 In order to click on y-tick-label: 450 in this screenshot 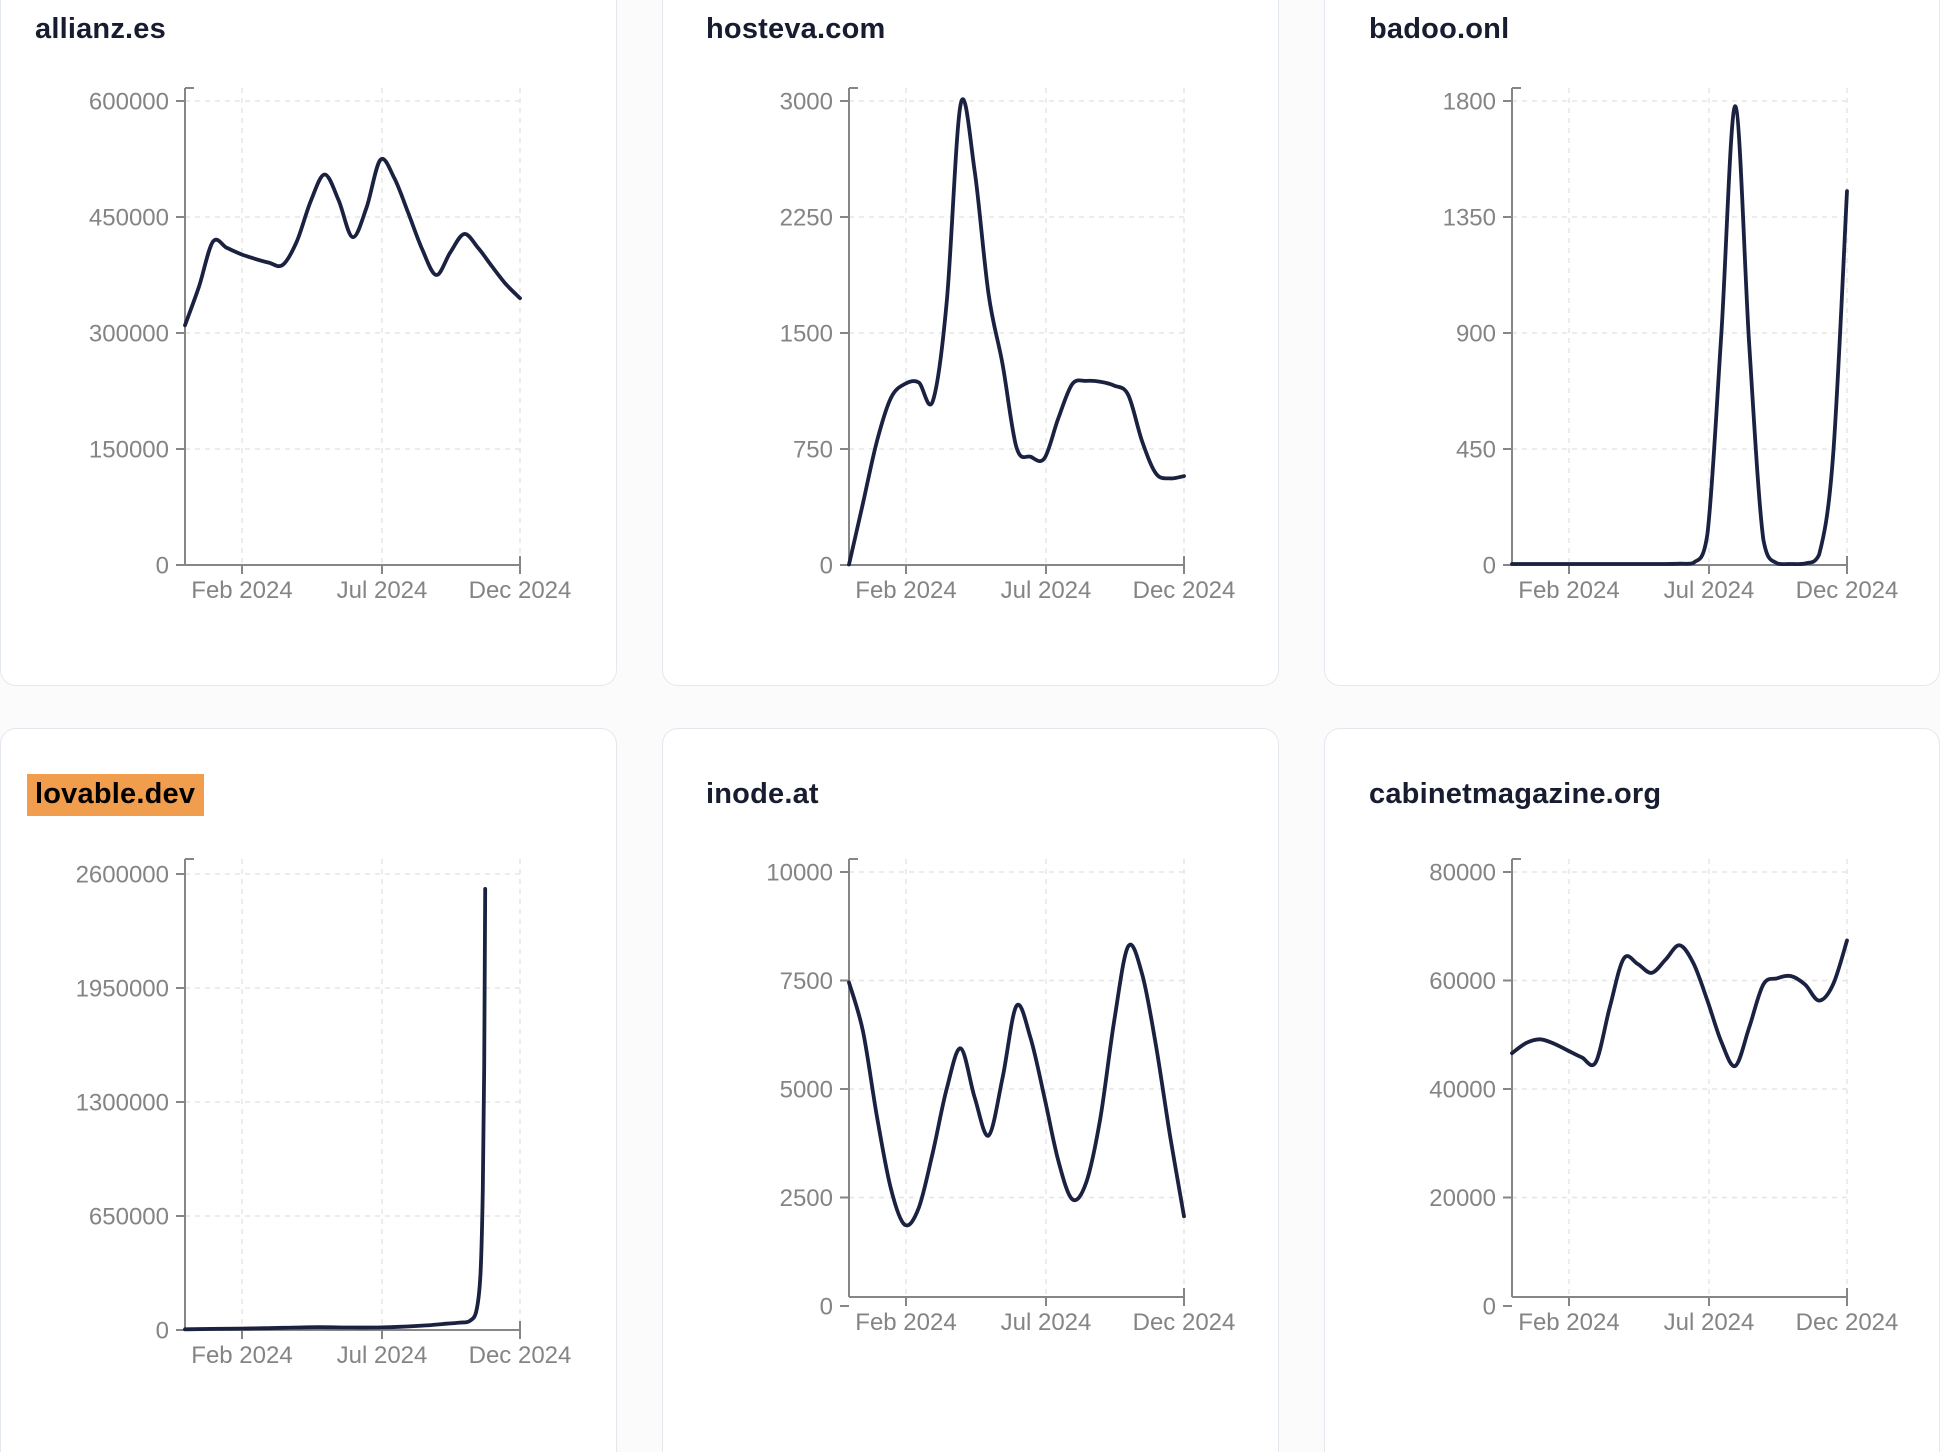, I will do `click(1476, 450)`.